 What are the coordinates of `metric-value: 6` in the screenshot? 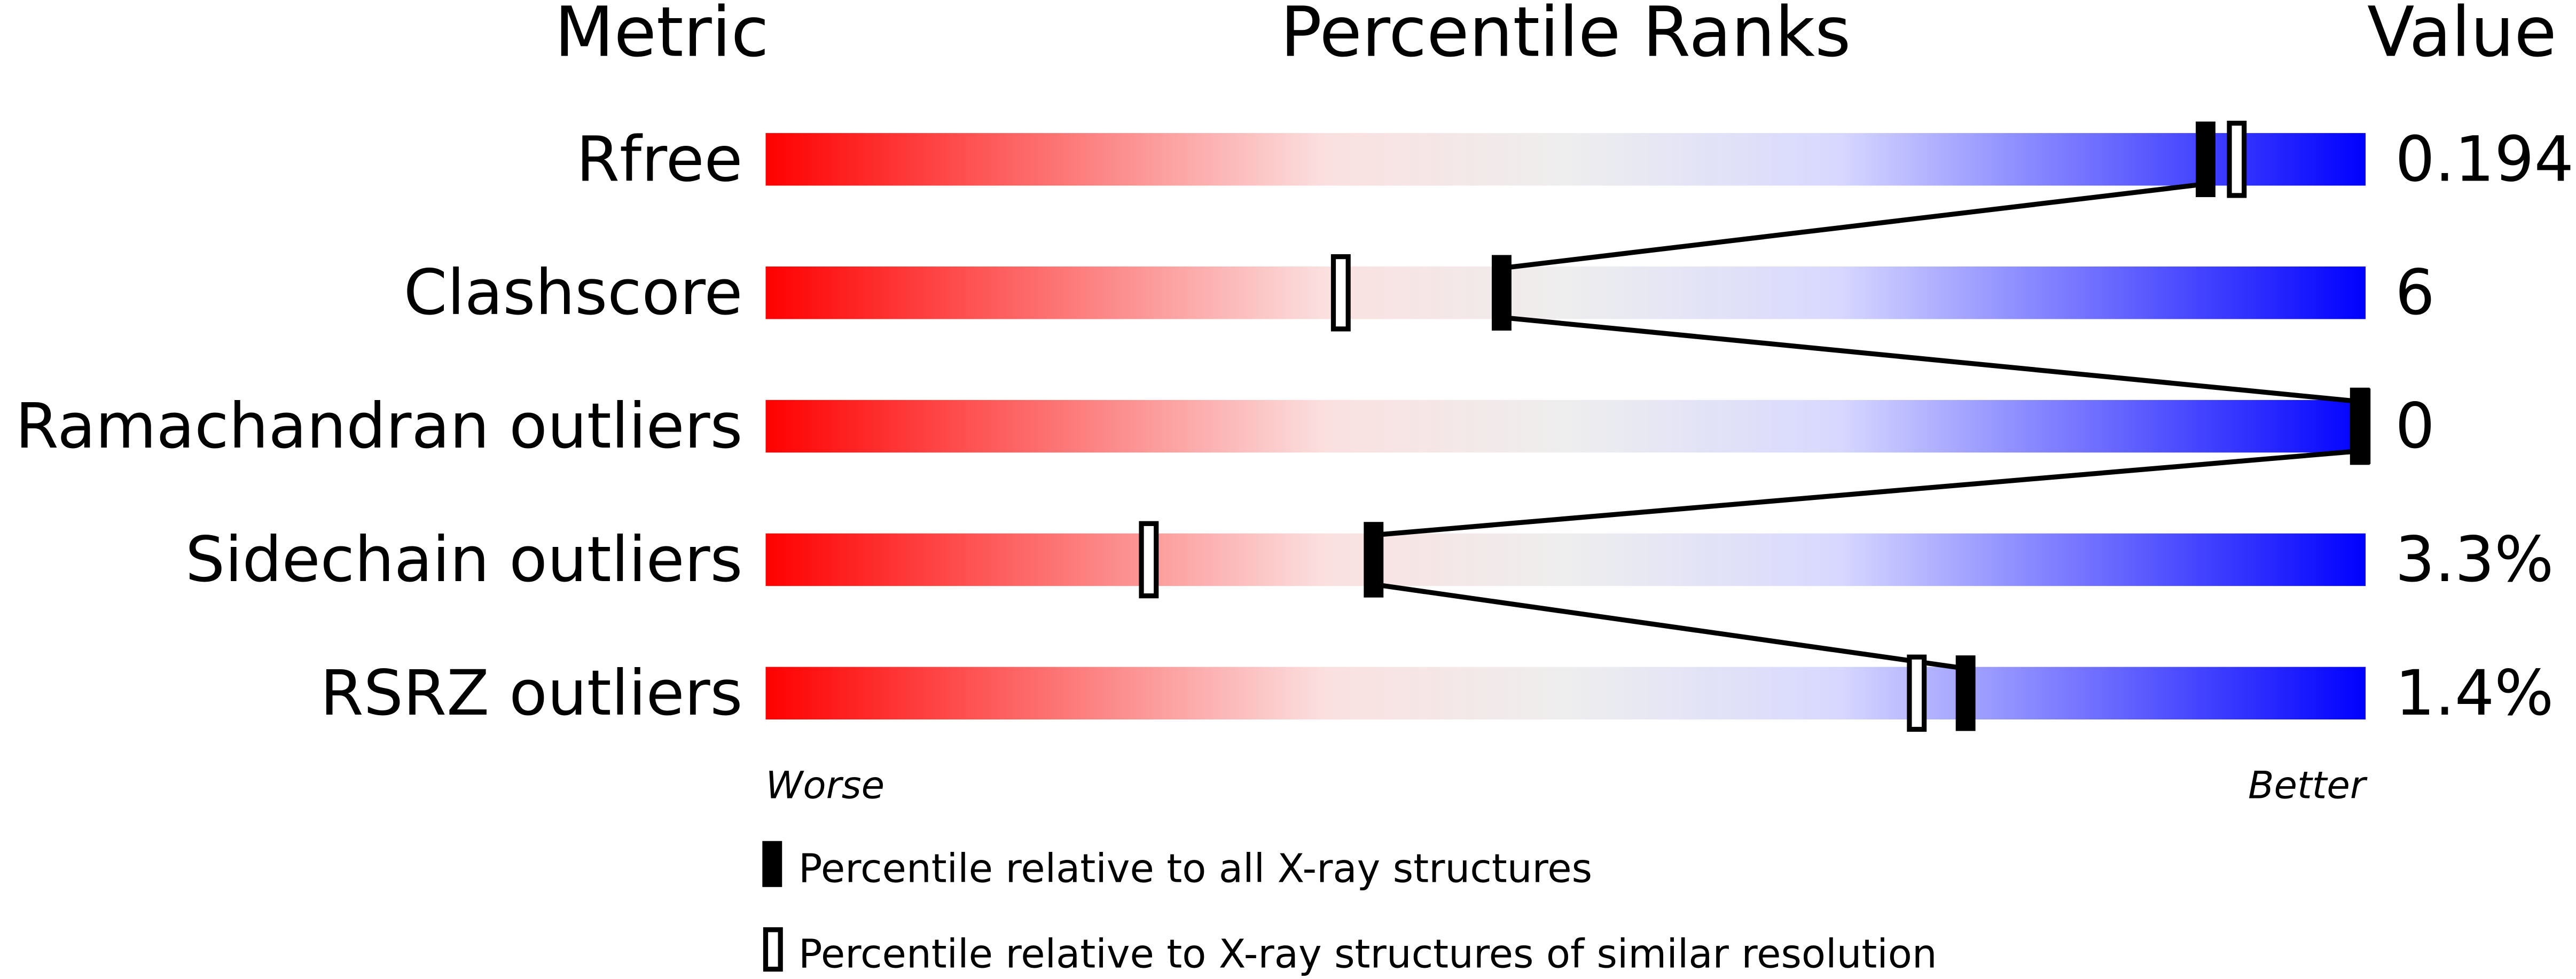 It's located at (2414, 292).